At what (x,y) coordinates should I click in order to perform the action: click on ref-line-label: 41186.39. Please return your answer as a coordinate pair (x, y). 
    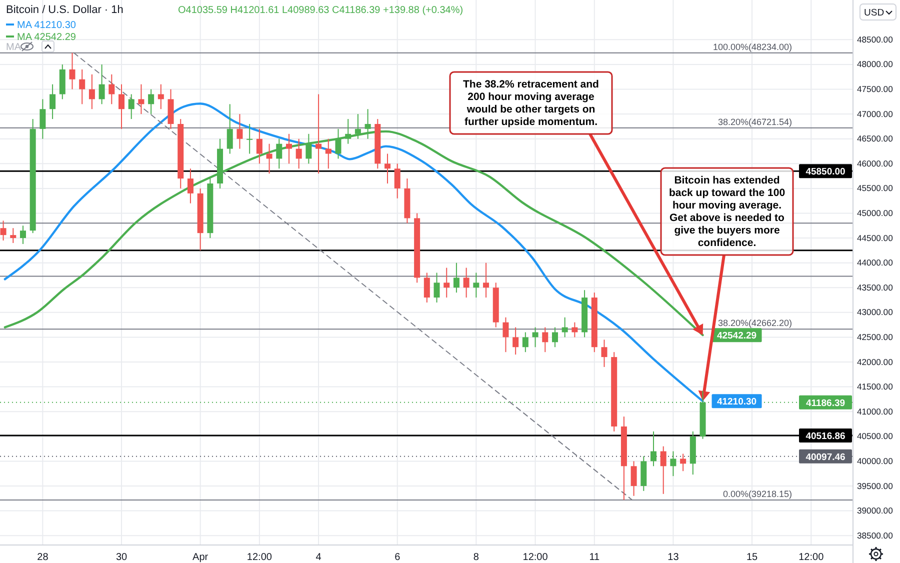
    Looking at the image, I should click on (826, 403).